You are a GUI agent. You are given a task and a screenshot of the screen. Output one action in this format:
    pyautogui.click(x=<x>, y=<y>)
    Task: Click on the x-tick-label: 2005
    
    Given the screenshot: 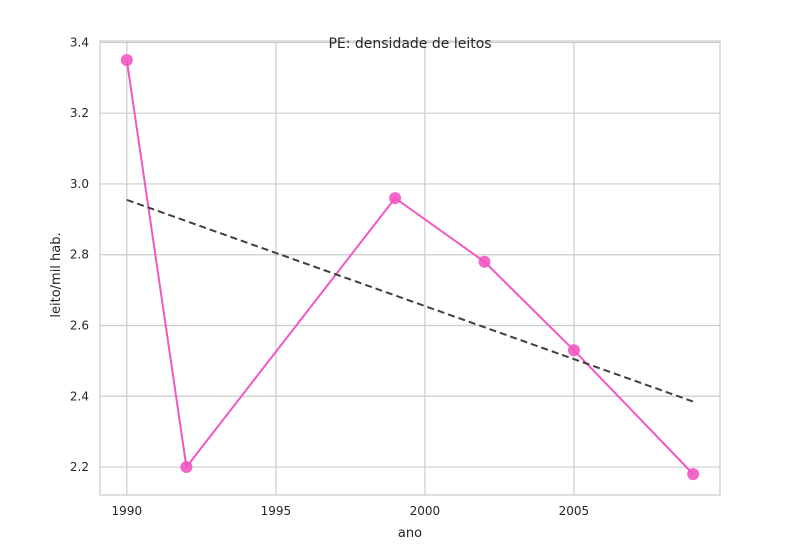 What is the action you would take?
    pyautogui.click(x=574, y=511)
    